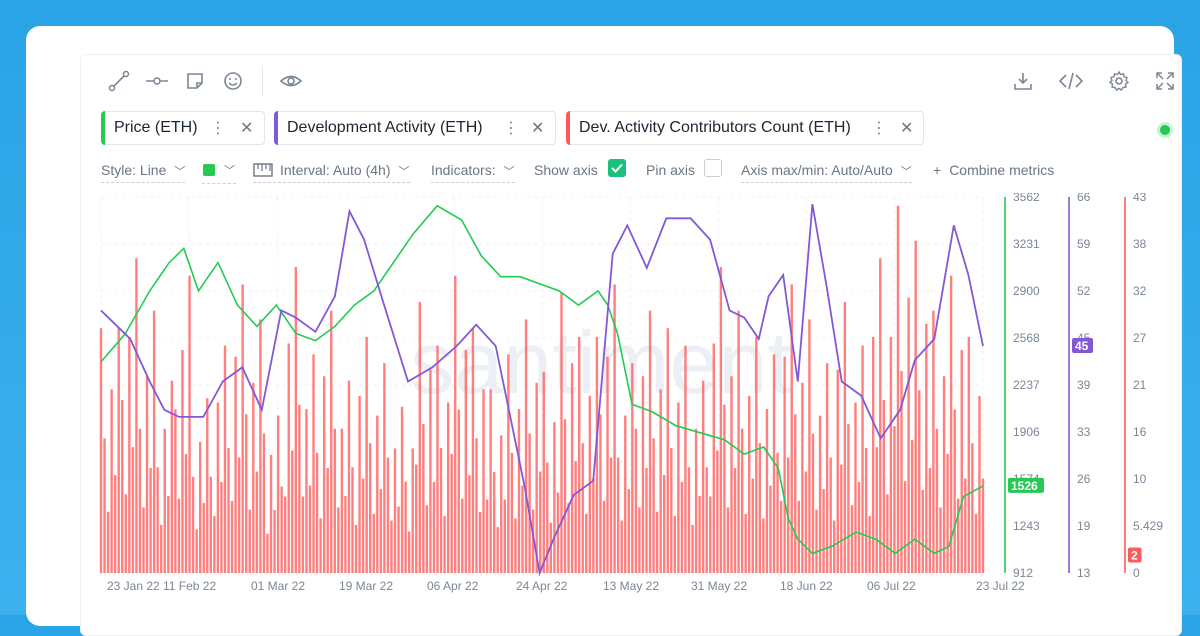 Image resolution: width=1200 pixels, height=636 pixels. Describe the element at coordinates (1119, 81) in the screenshot. I see `settings-gear-icon` at that location.